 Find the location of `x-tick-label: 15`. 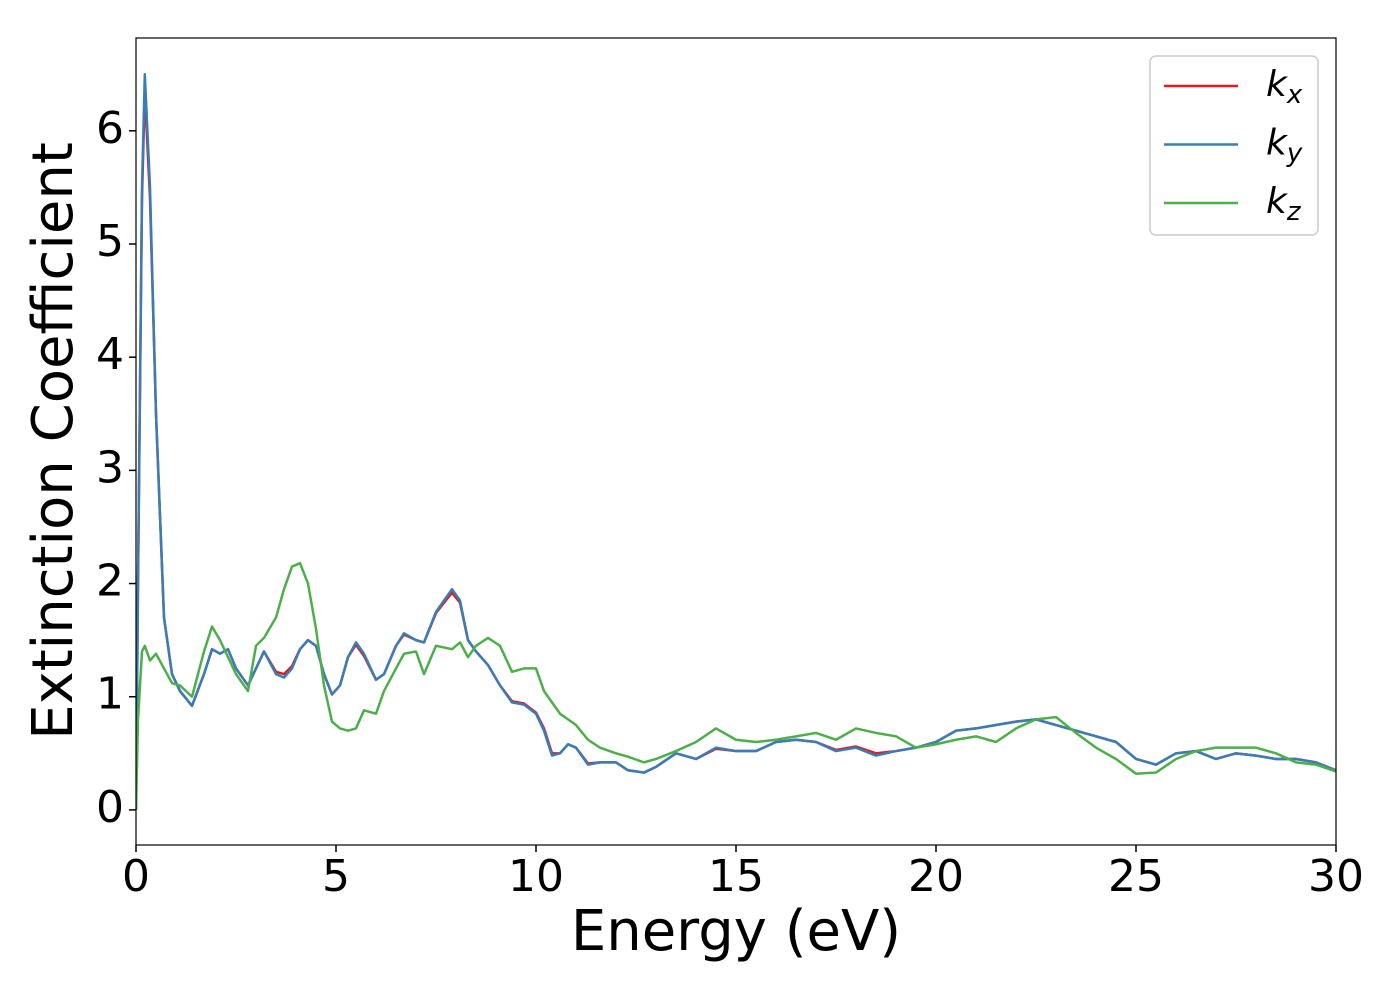

x-tick-label: 15 is located at coordinates (736, 876).